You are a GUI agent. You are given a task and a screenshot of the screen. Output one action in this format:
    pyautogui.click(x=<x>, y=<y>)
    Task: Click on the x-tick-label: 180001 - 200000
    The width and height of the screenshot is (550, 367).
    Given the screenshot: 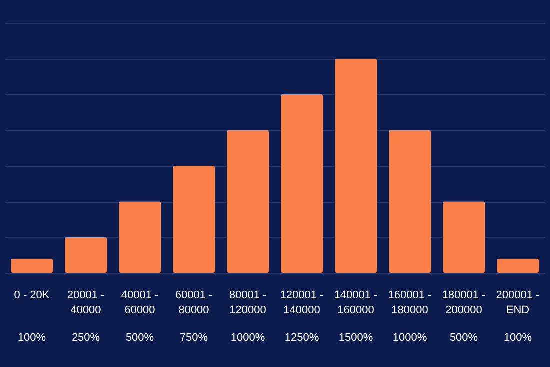 What is the action you would take?
    pyautogui.click(x=464, y=303)
    